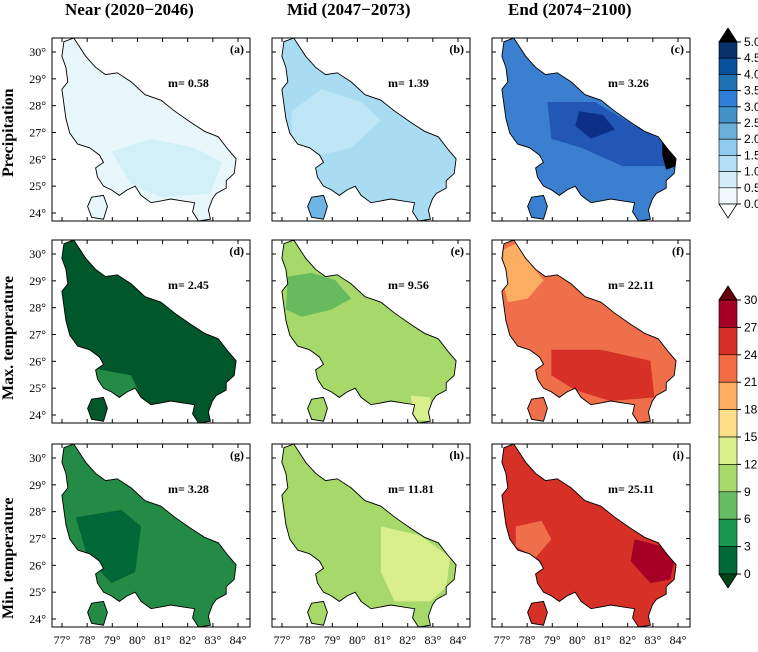 The image size is (758, 652). Describe the element at coordinates (751, 437) in the screenshot. I see `colorbar-tick-label: 15` at that location.